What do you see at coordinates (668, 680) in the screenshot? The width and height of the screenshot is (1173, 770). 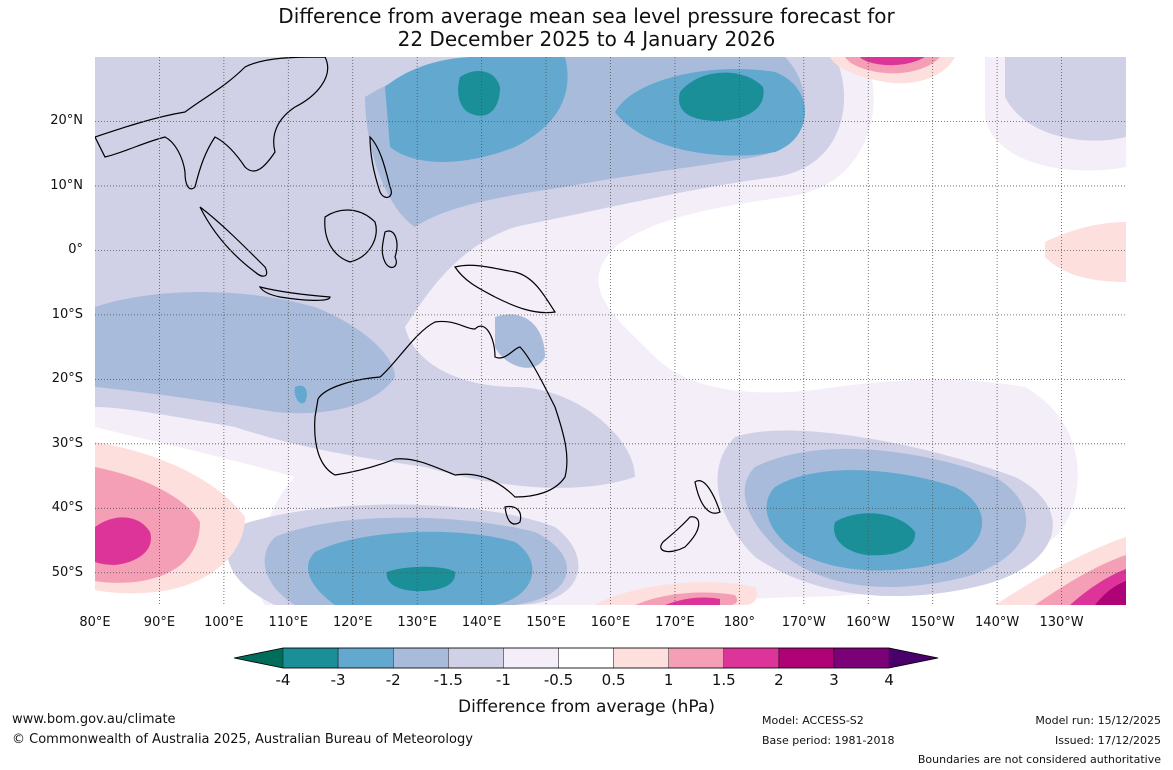 I see `colorbar-tick-label: 1` at bounding box center [668, 680].